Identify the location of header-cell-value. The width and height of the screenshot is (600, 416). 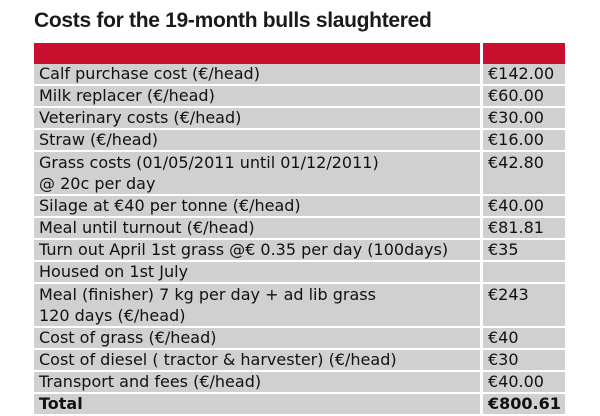
(524, 53).